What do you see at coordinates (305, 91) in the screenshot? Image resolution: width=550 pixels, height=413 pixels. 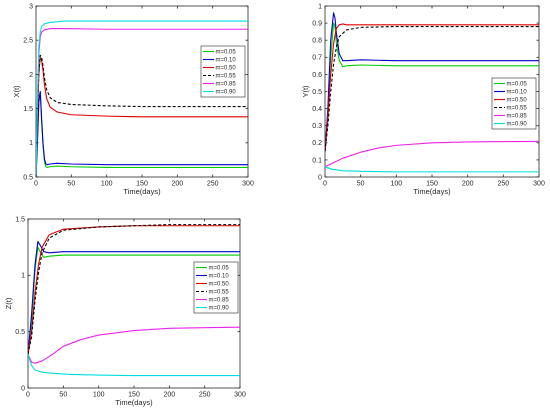 I see `y-axis-label: Y(t)` at bounding box center [305, 91].